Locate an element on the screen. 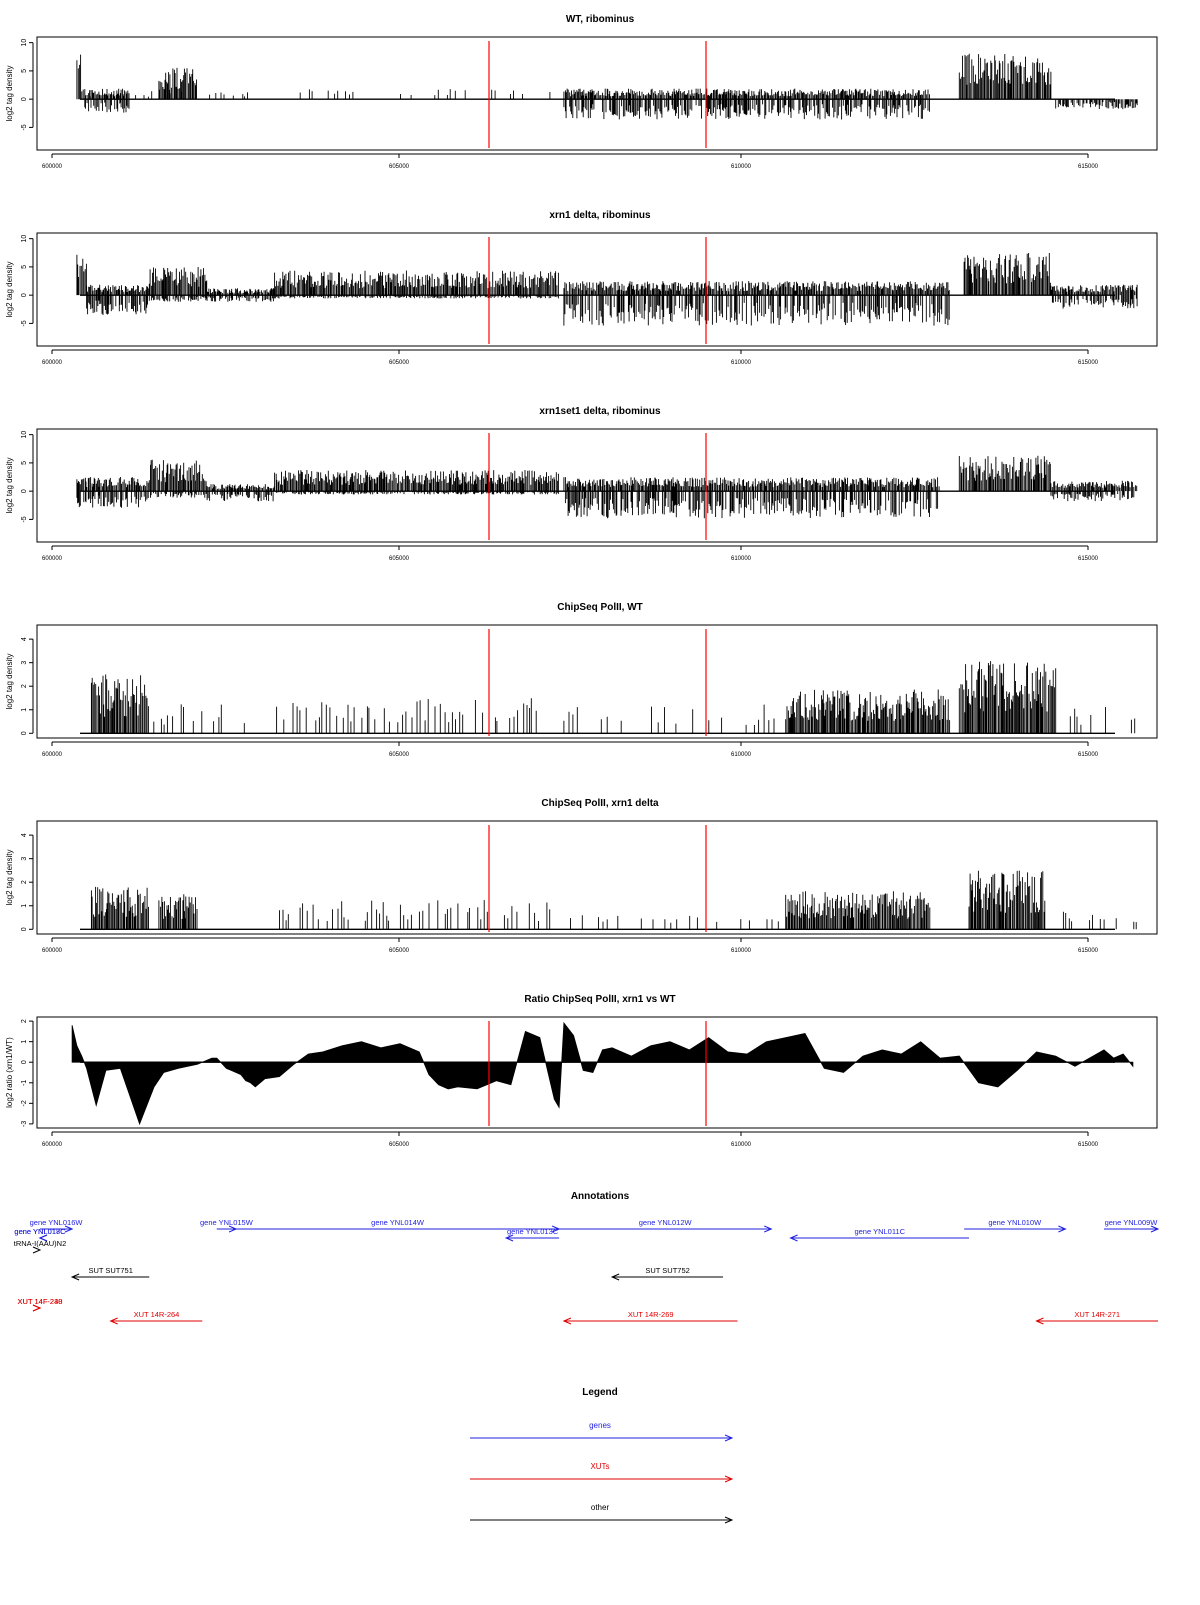 The width and height of the screenshot is (1200, 1605). feature-label: gene YNL018C is located at coordinates (40, 1231).